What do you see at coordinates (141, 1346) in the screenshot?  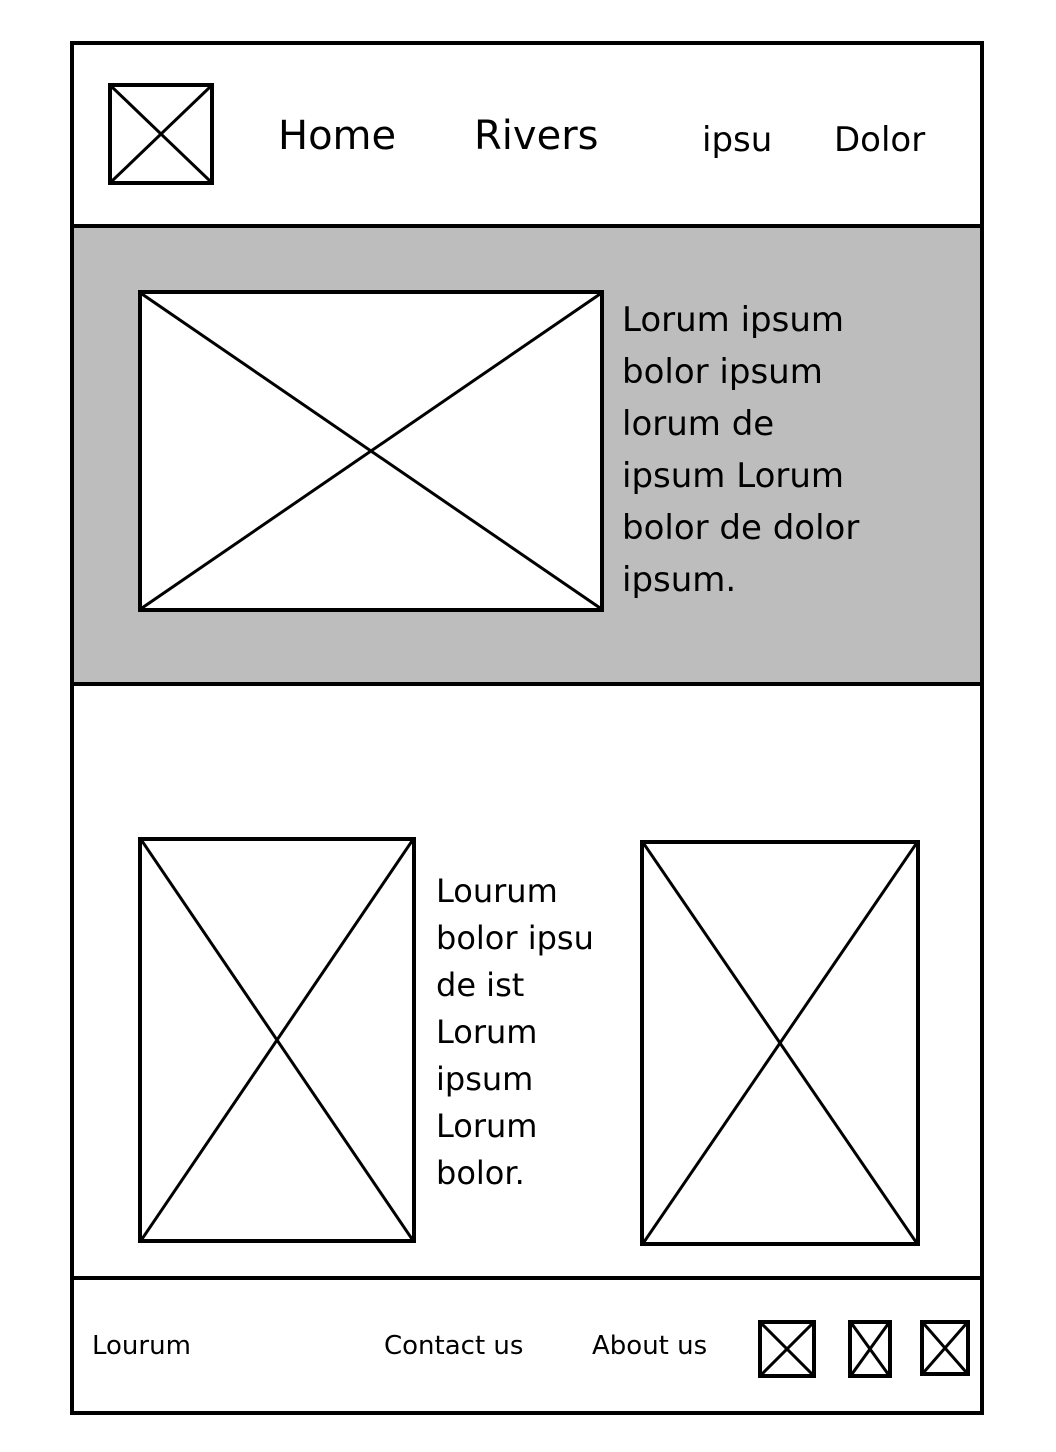 I see `footer-brand: Lourum` at bounding box center [141, 1346].